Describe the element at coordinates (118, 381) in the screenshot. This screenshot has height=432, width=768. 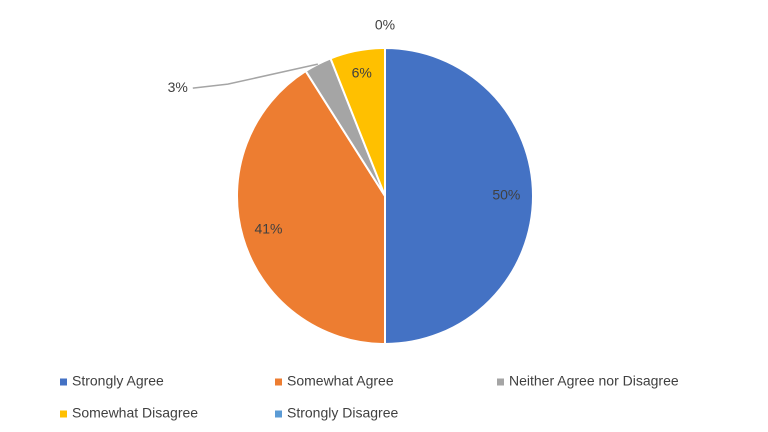
I see `legend-label: Strongly Agree` at that location.